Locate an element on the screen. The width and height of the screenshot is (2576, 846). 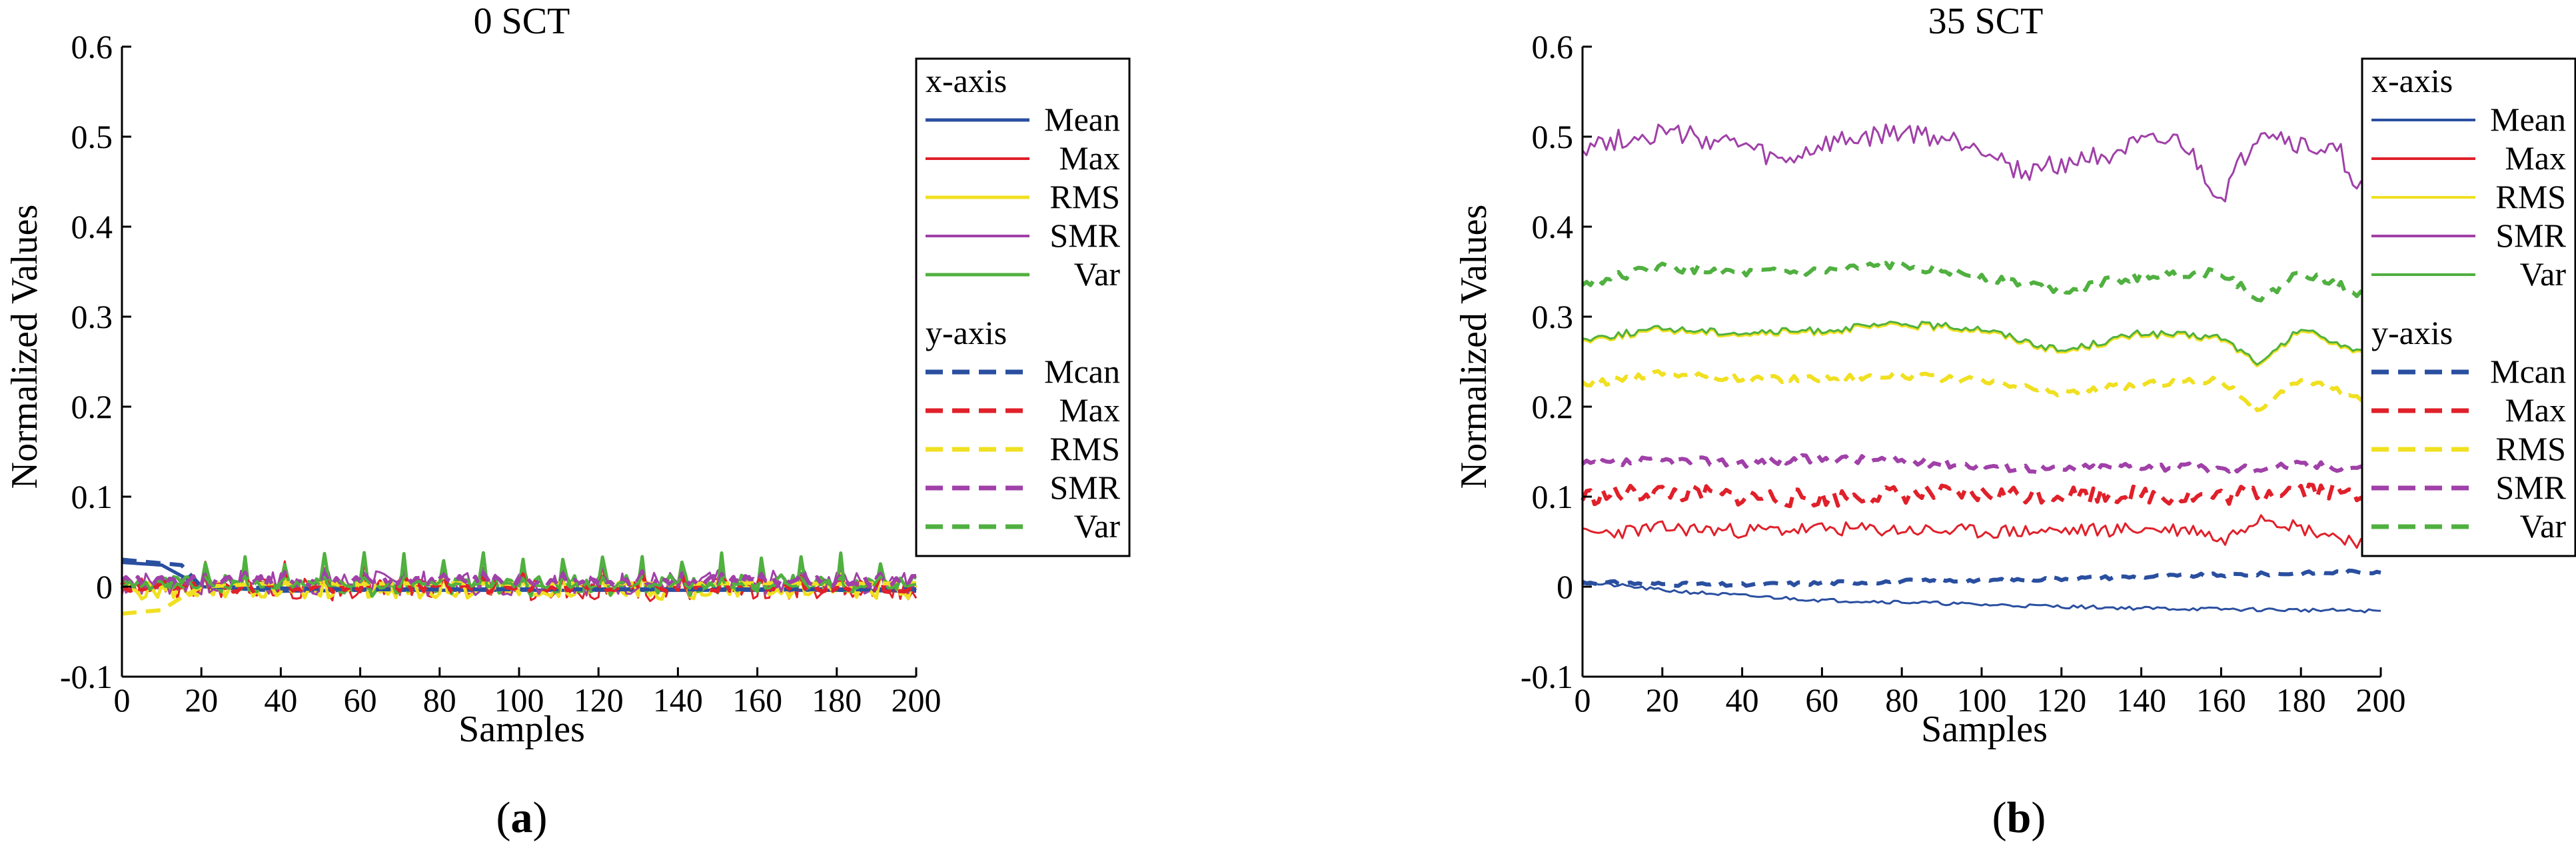
series-line-y-axis-mcan is located at coordinates (1981, 578).